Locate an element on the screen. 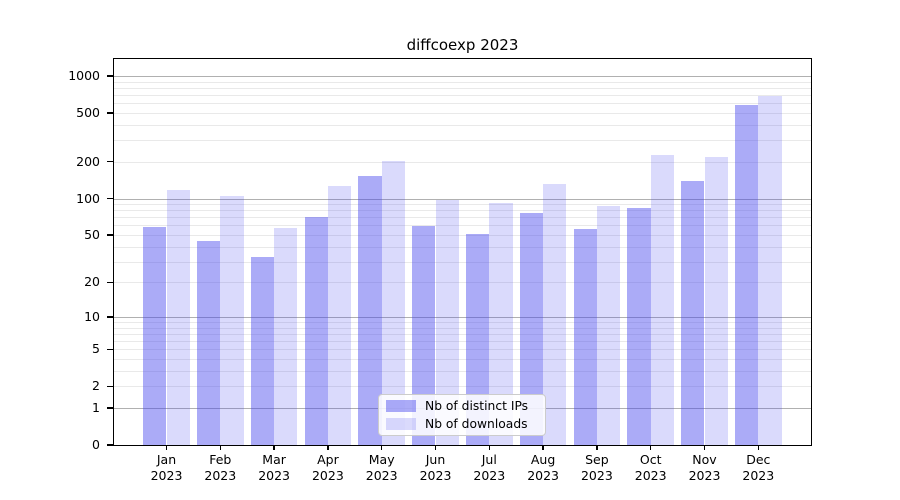 The height and width of the screenshot is (500, 900). bar-downloads-oct is located at coordinates (662, 299).